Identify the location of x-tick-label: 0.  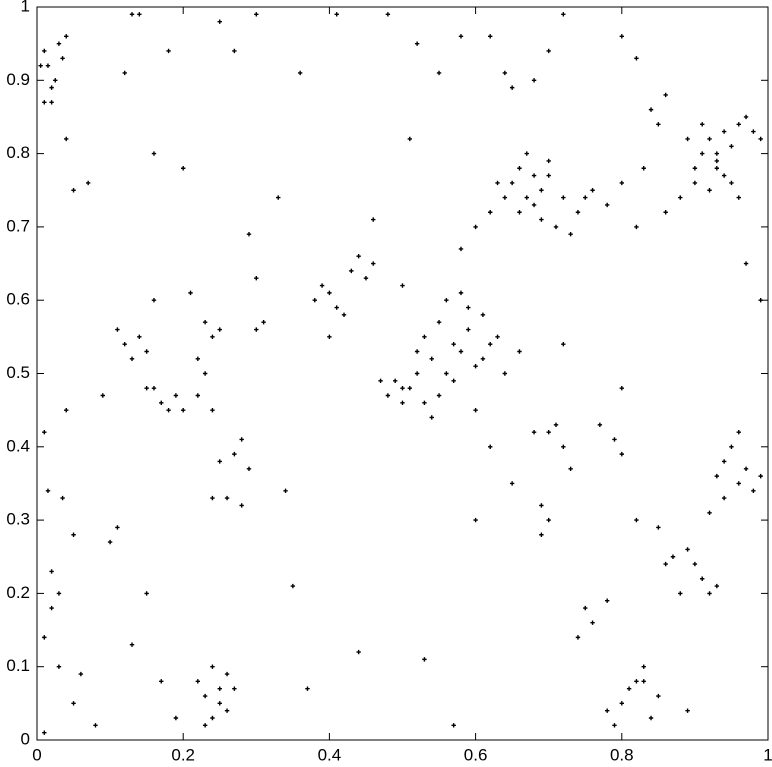
(36, 754).